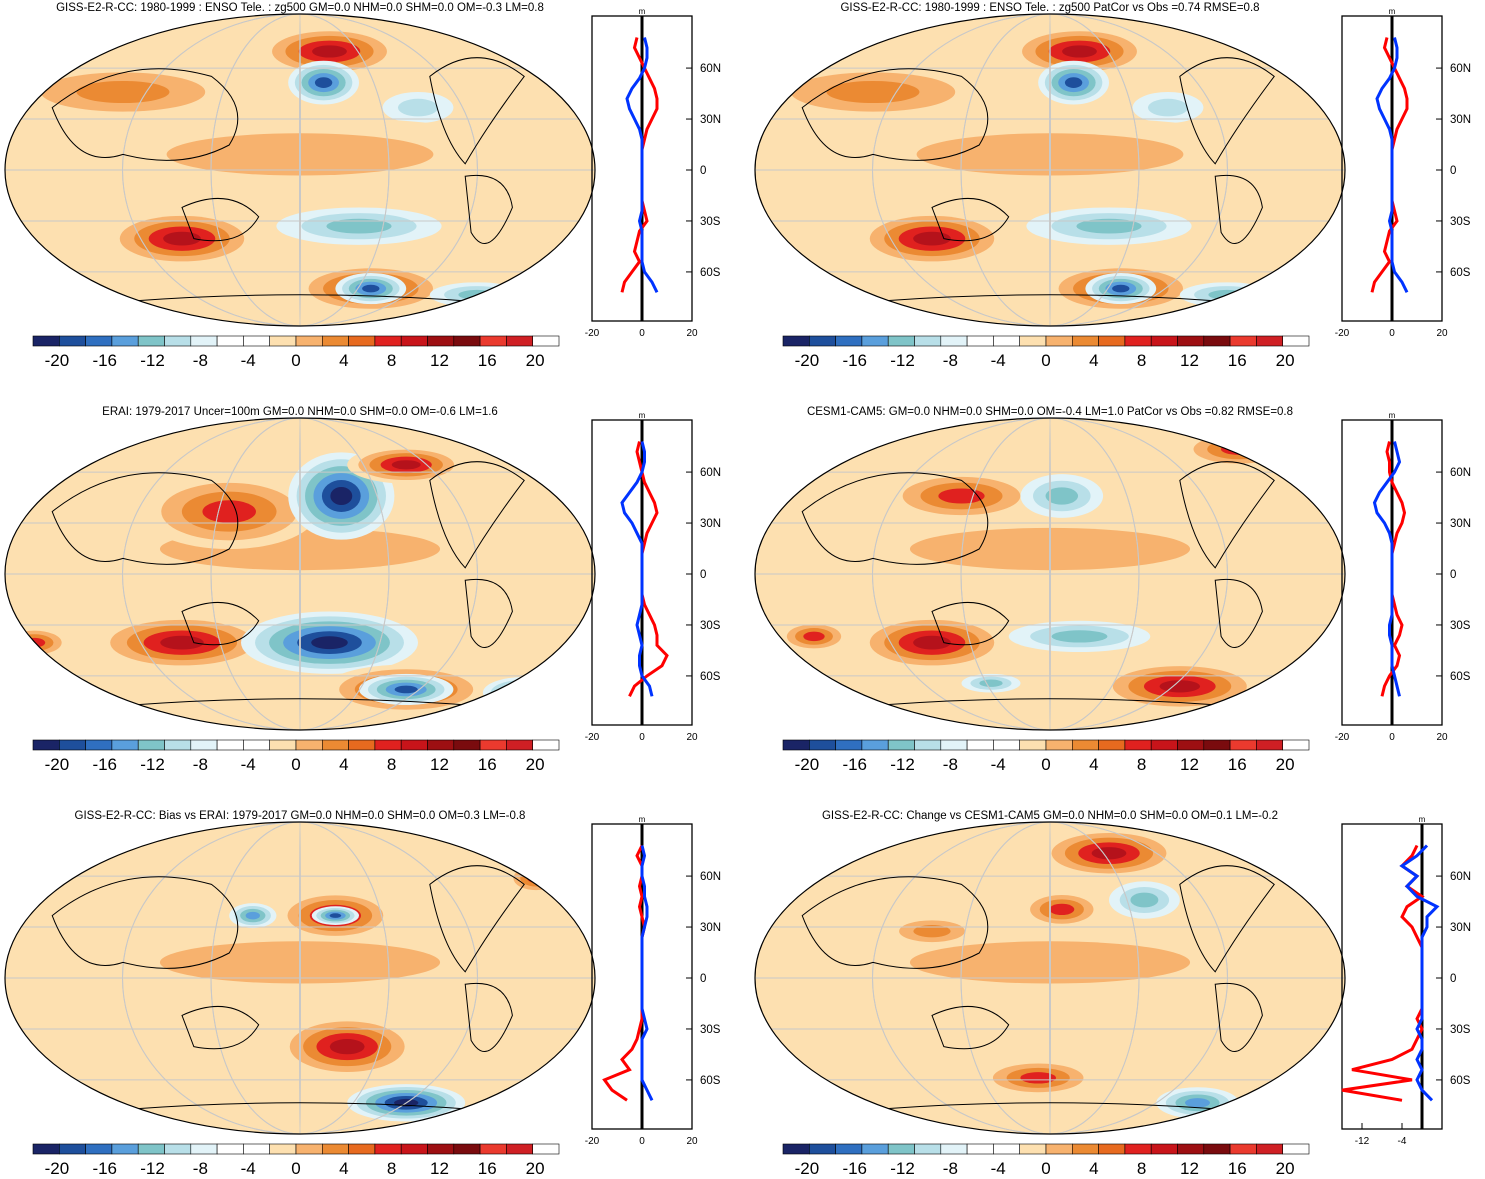 Image resolution: width=1485 pixels, height=1179 pixels. I want to click on profile-xtick-label: 0, so click(1392, 333).